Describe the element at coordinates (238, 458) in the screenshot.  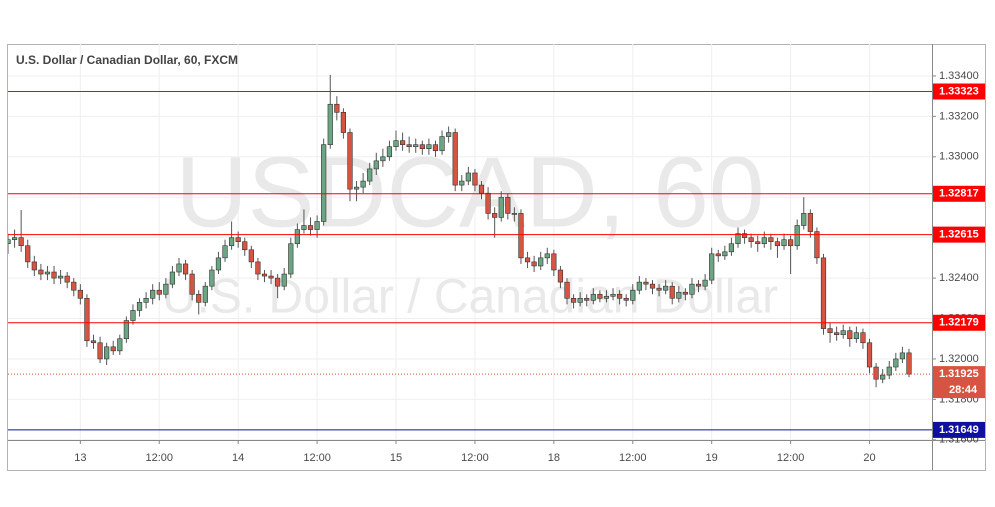
I see `x-tick-label: 14` at that location.